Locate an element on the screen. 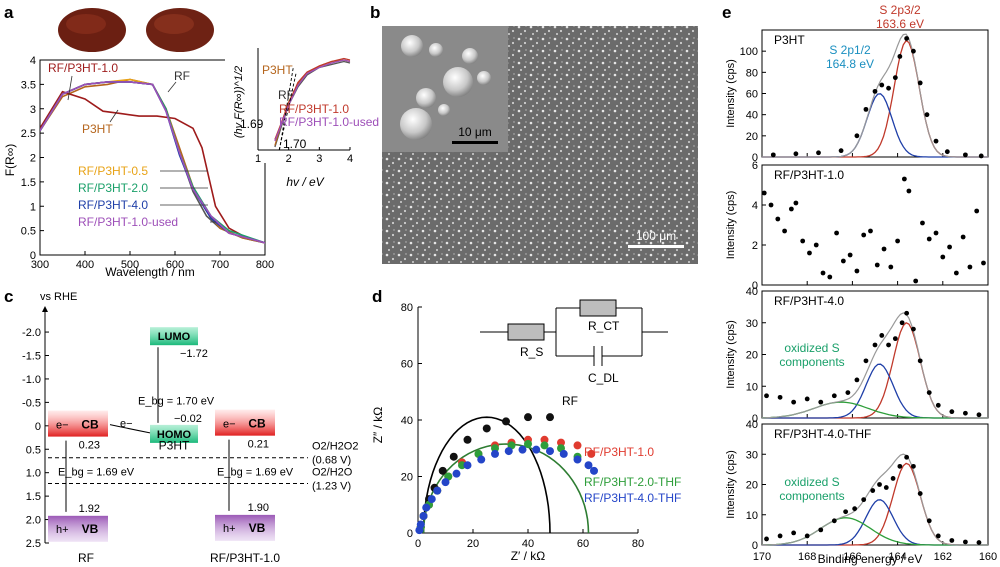 Image resolution: width=1000 pixels, height=567 pixels. x-tick-label-a: 500 is located at coordinates (130, 265).